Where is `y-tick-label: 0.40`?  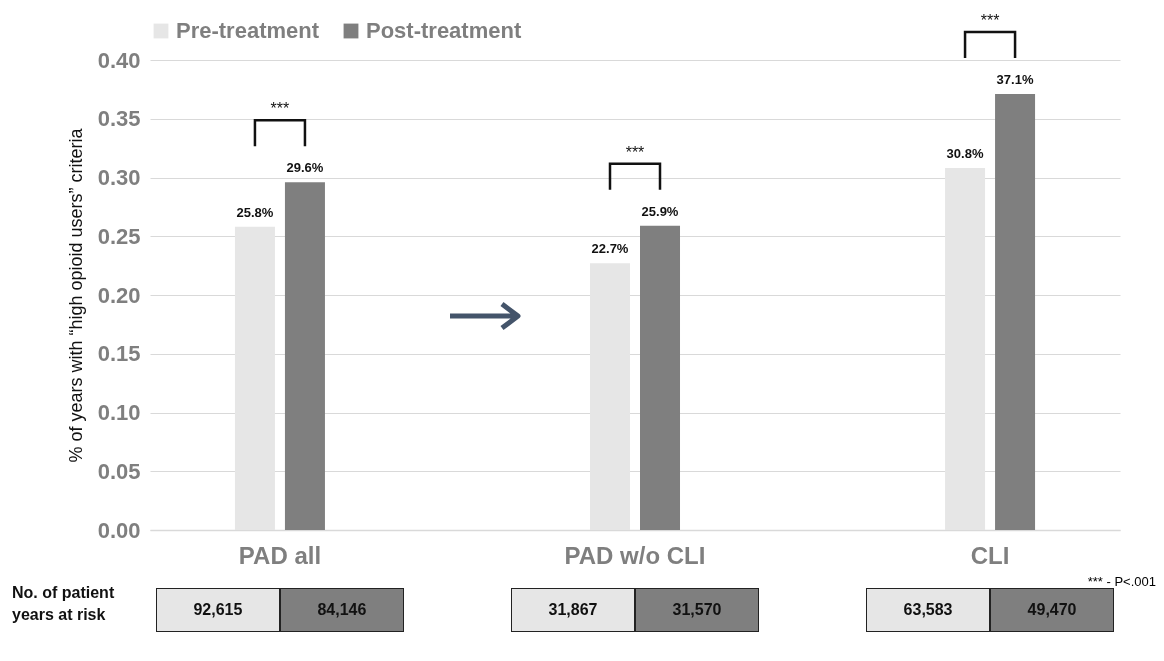 y-tick-label: 0.40 is located at coordinates (119, 60).